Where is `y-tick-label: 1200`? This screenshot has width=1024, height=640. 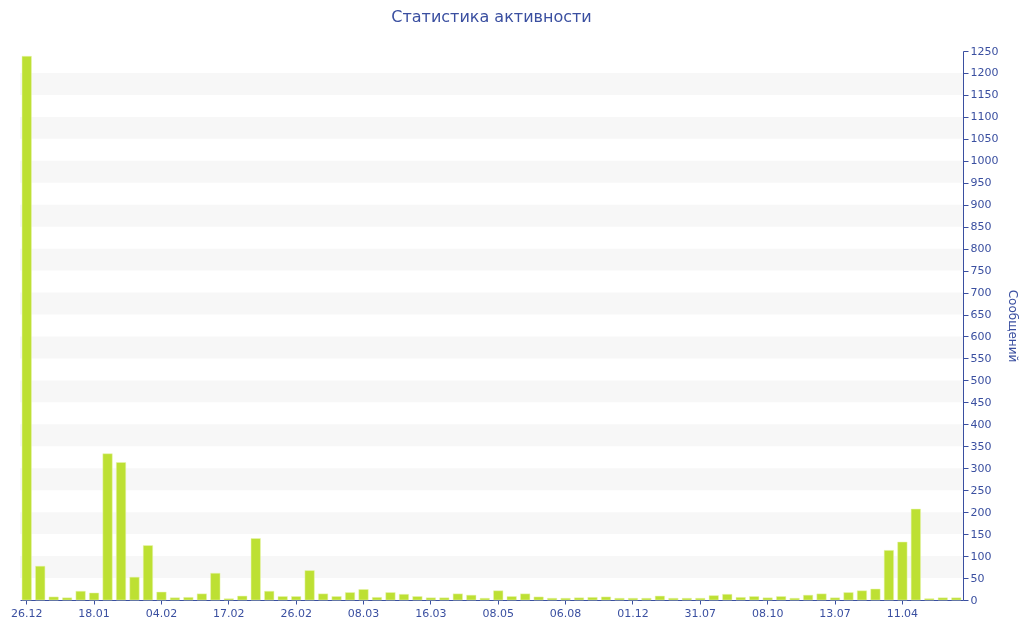
y-tick-label: 1200 is located at coordinates (984, 73).